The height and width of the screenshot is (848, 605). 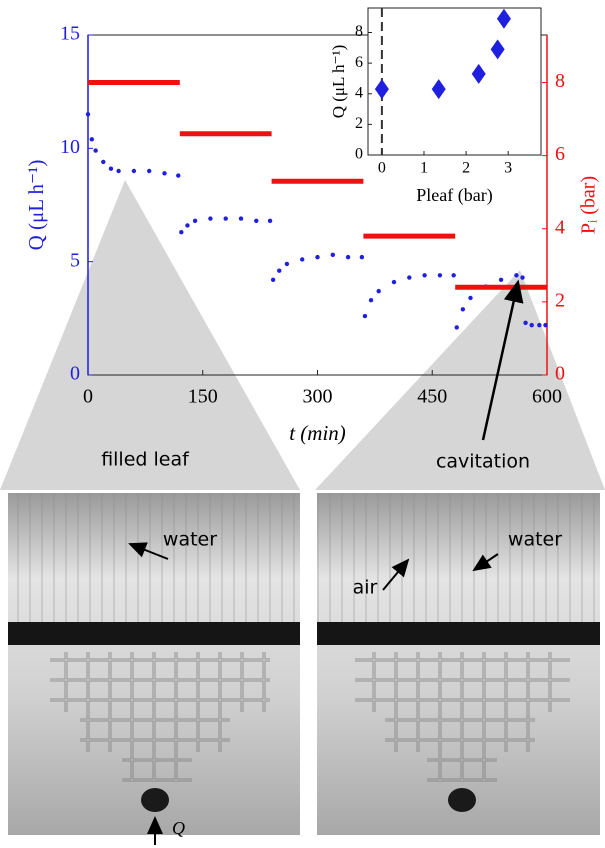 I want to click on x-axis-label: t (min), so click(x=317, y=433).